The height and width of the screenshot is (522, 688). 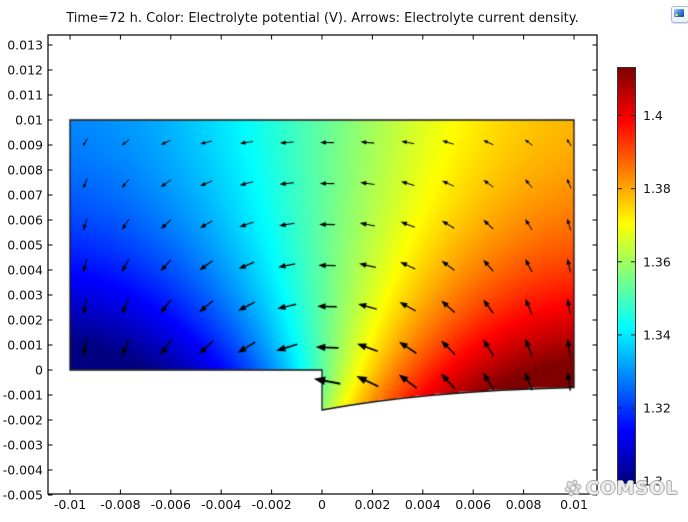 What do you see at coordinates (23, 420) in the screenshot?
I see `y-tick-label: -0.002` at bounding box center [23, 420].